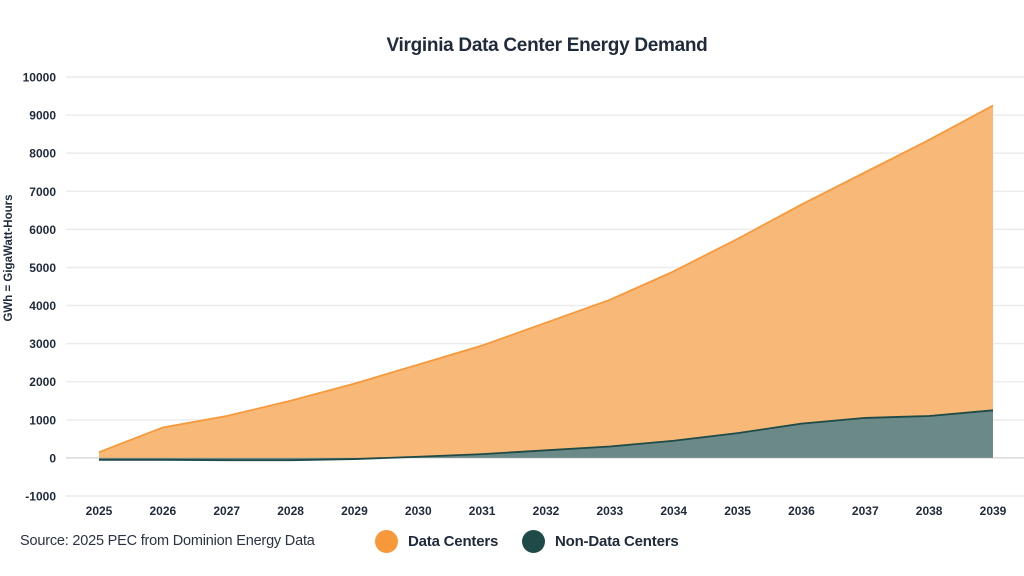 The width and height of the screenshot is (1024, 576). Describe the element at coordinates (42, 420) in the screenshot. I see `y-tick-label: 1000` at that location.